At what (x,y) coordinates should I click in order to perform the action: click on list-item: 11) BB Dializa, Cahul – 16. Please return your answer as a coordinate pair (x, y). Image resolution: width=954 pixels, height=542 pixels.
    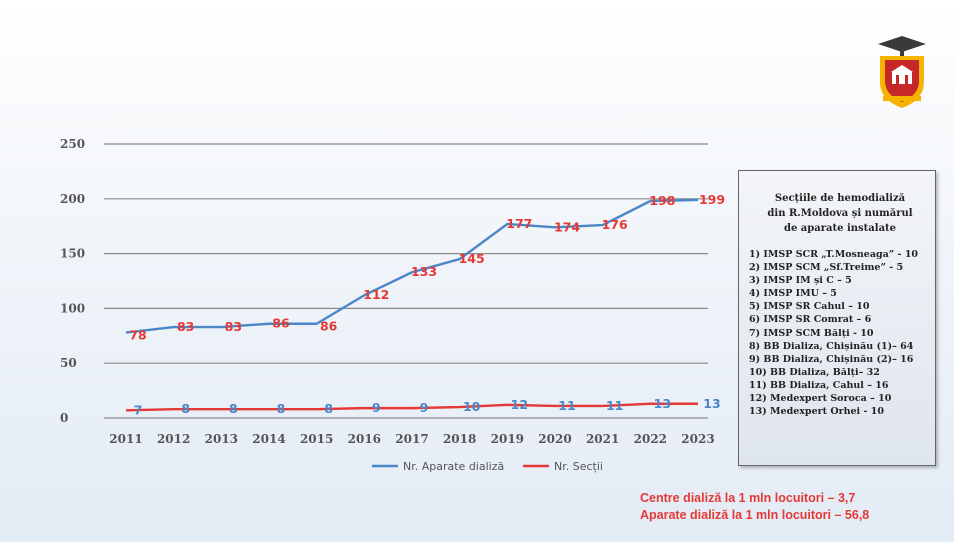
    Looking at the image, I should click on (819, 385).